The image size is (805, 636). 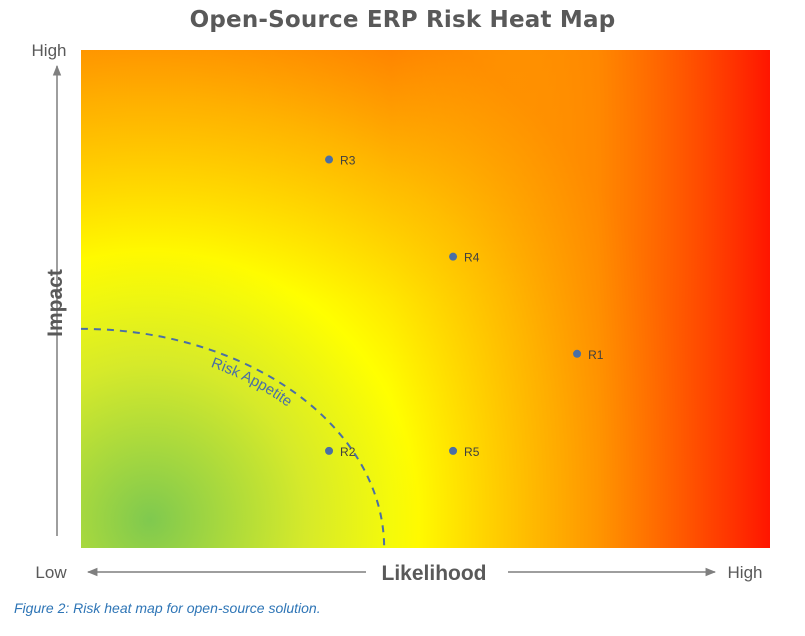 I want to click on chart-title: Open-Source ERP Risk Heat Map, so click(x=402, y=20).